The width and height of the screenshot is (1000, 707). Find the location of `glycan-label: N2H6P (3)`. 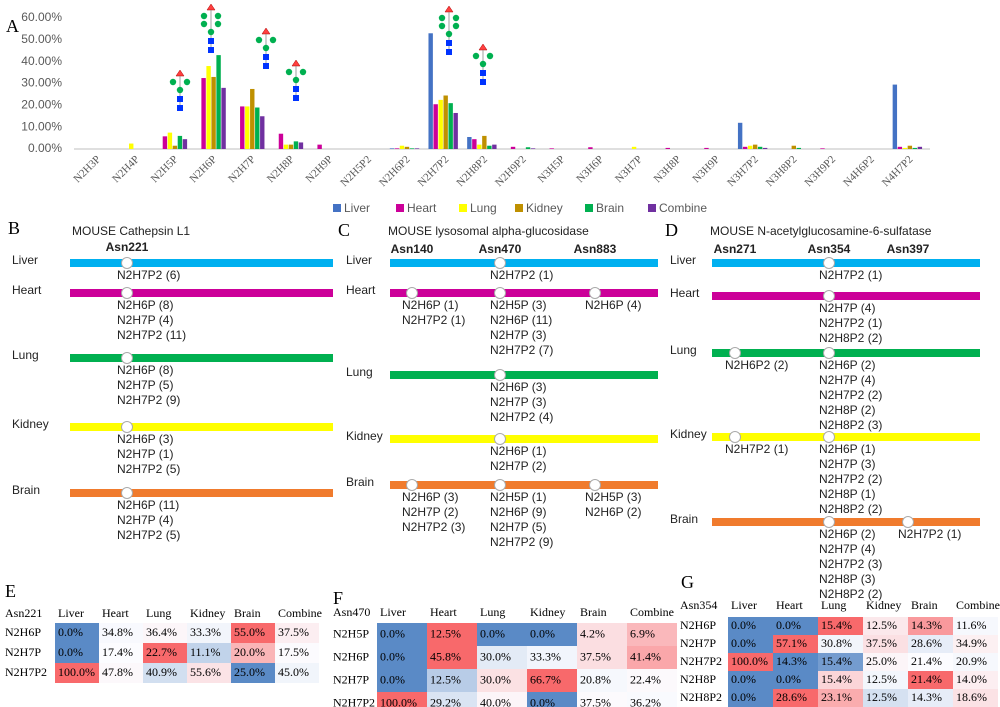

glycan-label: N2H6P (3) is located at coordinates (518, 387).